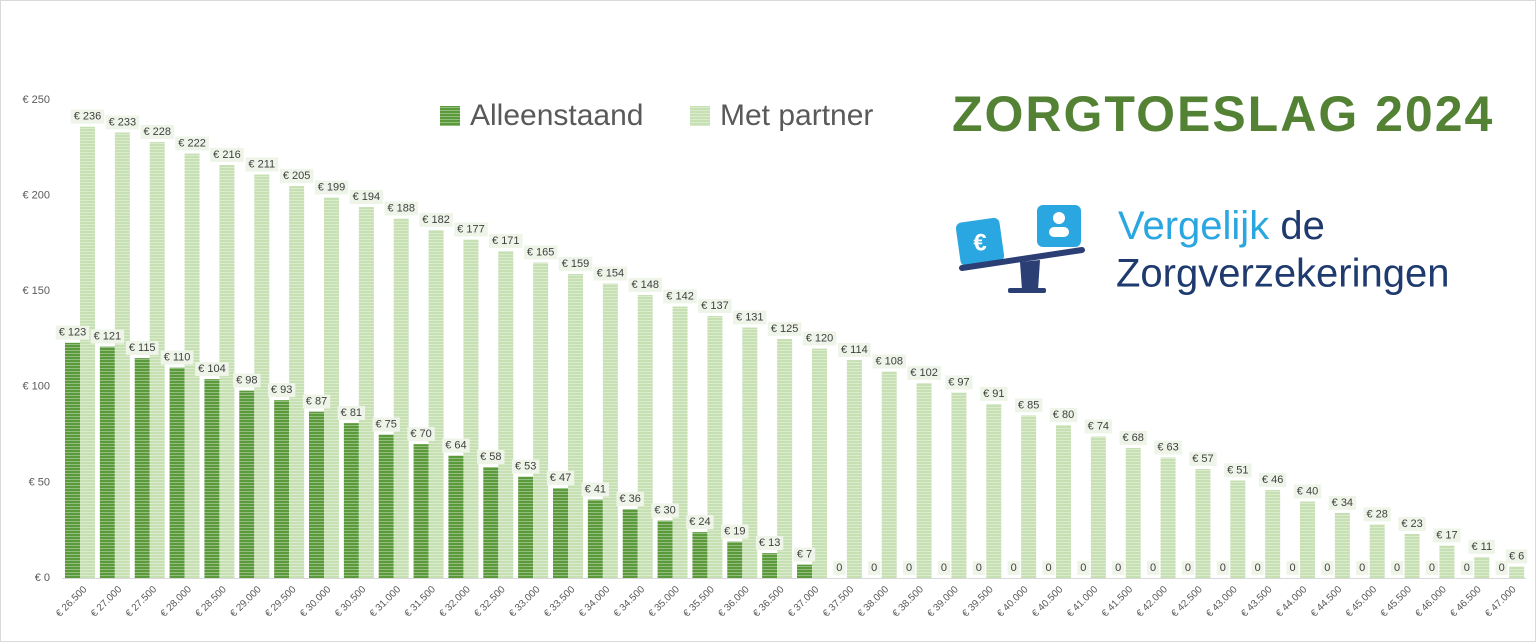 The width and height of the screenshot is (1536, 642). Describe the element at coordinates (36, 291) in the screenshot. I see `y-tick-label: € 150` at that location.